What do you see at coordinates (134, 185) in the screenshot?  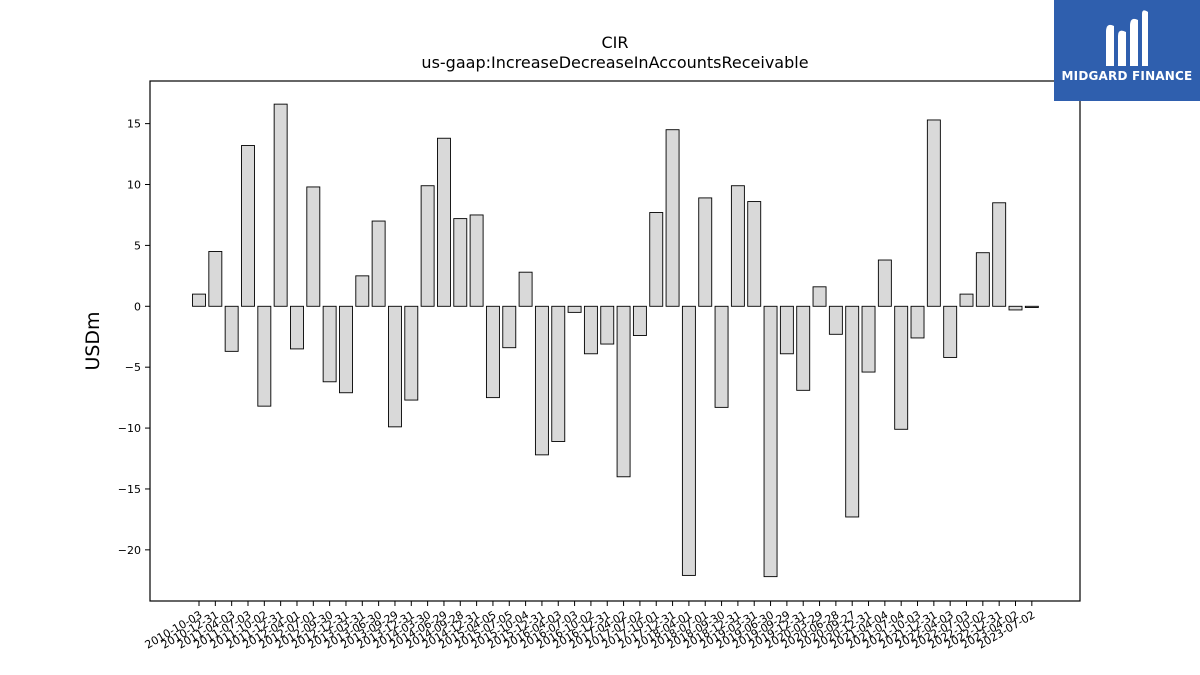 I see `y-tick-label: 10` at bounding box center [134, 185].